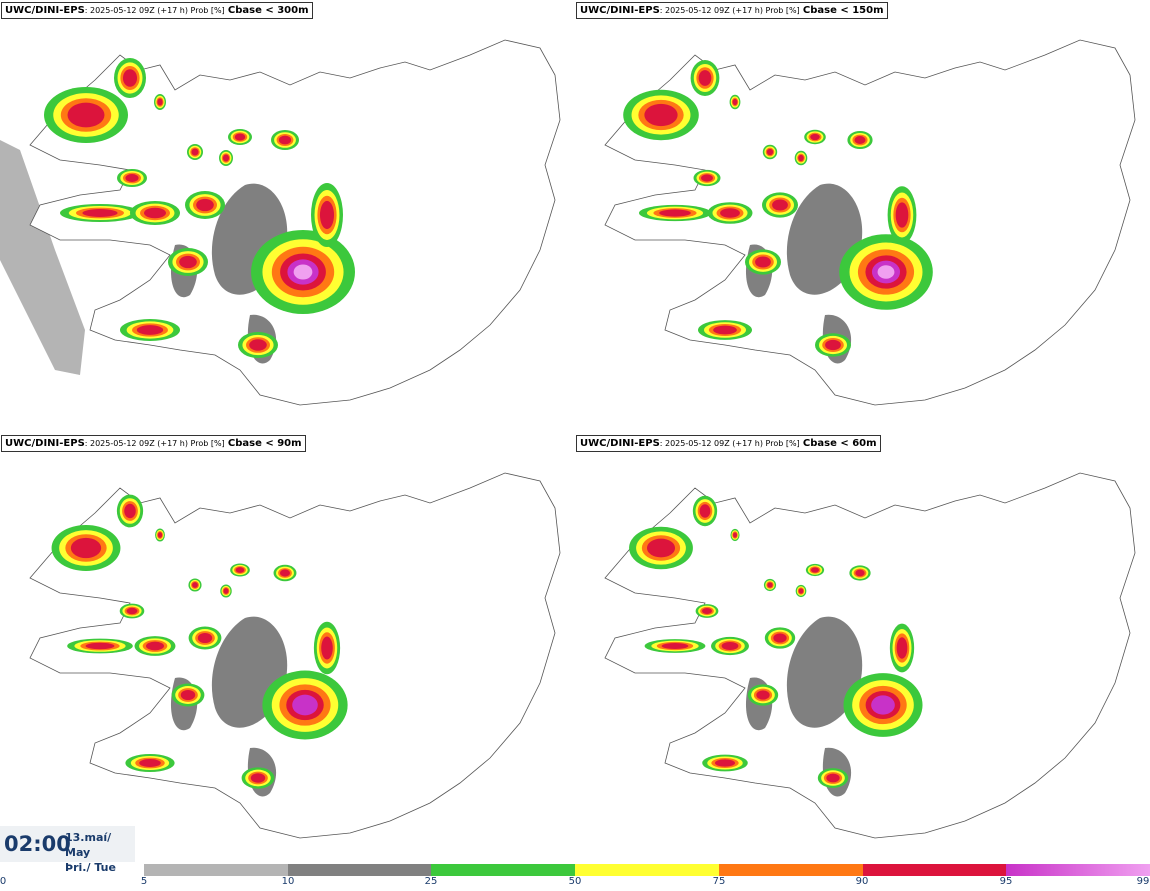 The width and height of the screenshot is (1150, 891). I want to click on valid-date: 13.maí/ May Þri./ Tue, so click(100, 852).